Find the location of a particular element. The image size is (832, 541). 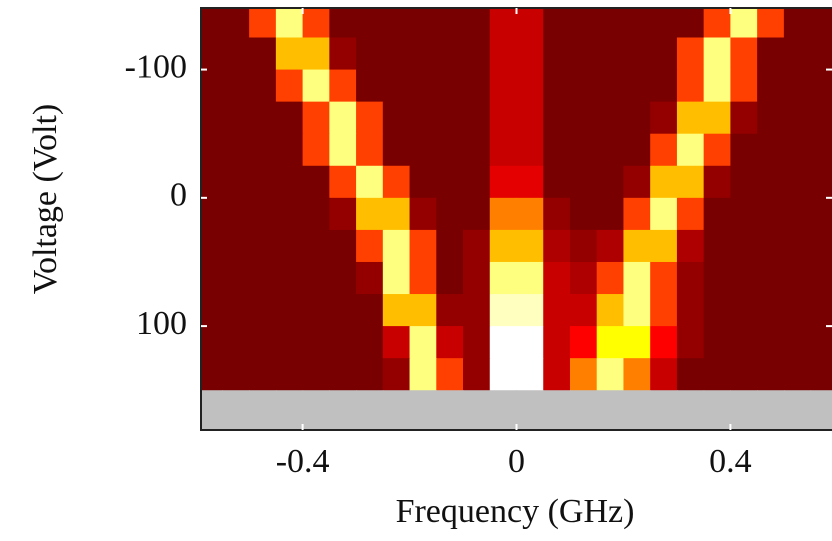

x-tick-label: 0 is located at coordinates (516, 461).